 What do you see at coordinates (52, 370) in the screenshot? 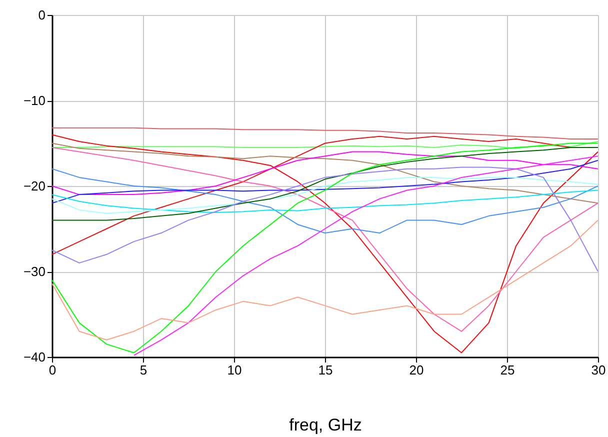
I see `x-tick-label: 0` at bounding box center [52, 370].